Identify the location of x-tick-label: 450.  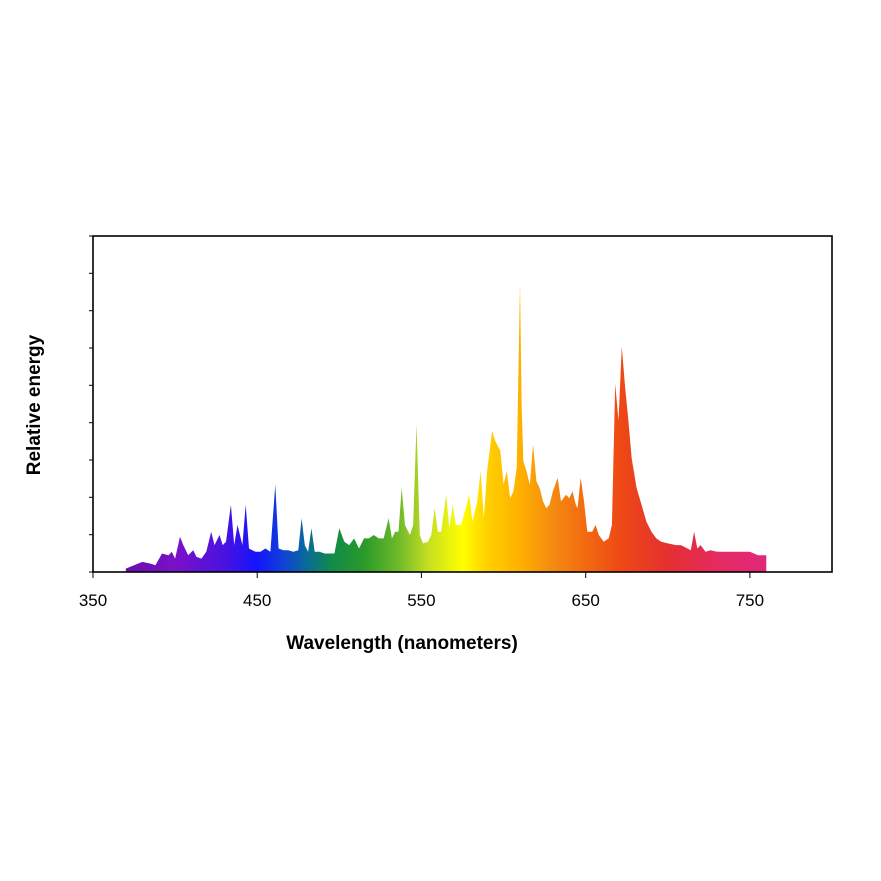
(257, 600).